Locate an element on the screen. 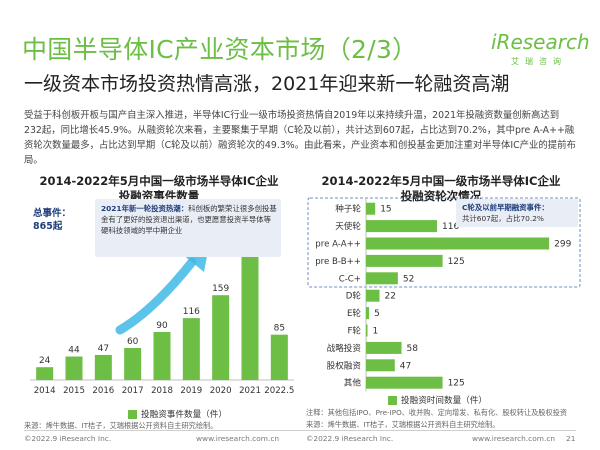  iresearch-logo: iResearch 艾瑞咨询 is located at coordinates (539, 50).